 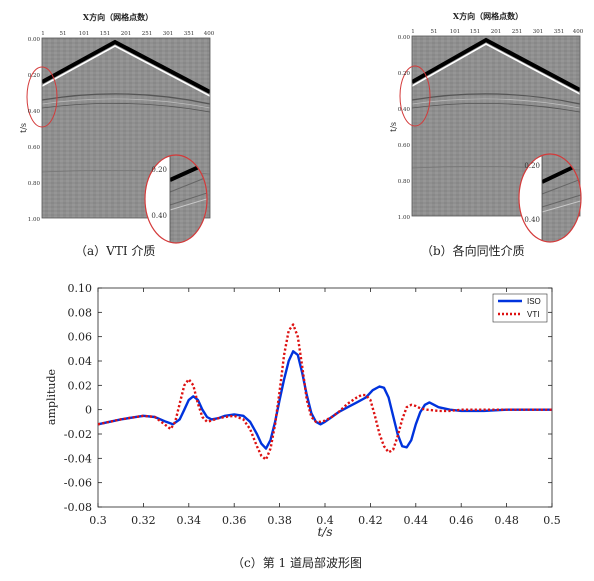 What do you see at coordinates (143, 520) in the screenshot?
I see `x-tick-label: 0.32` at bounding box center [143, 520].